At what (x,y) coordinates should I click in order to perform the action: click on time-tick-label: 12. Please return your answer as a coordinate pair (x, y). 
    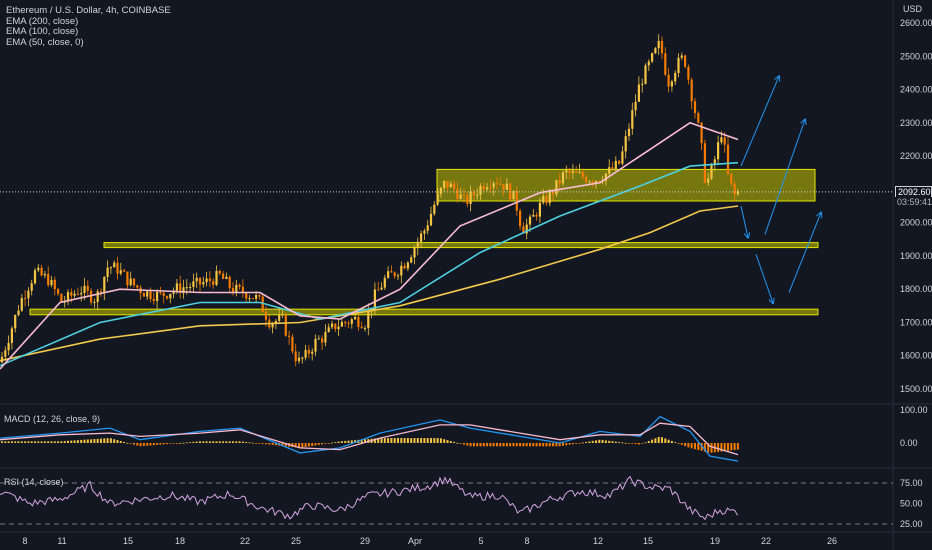
    Looking at the image, I should click on (598, 541).